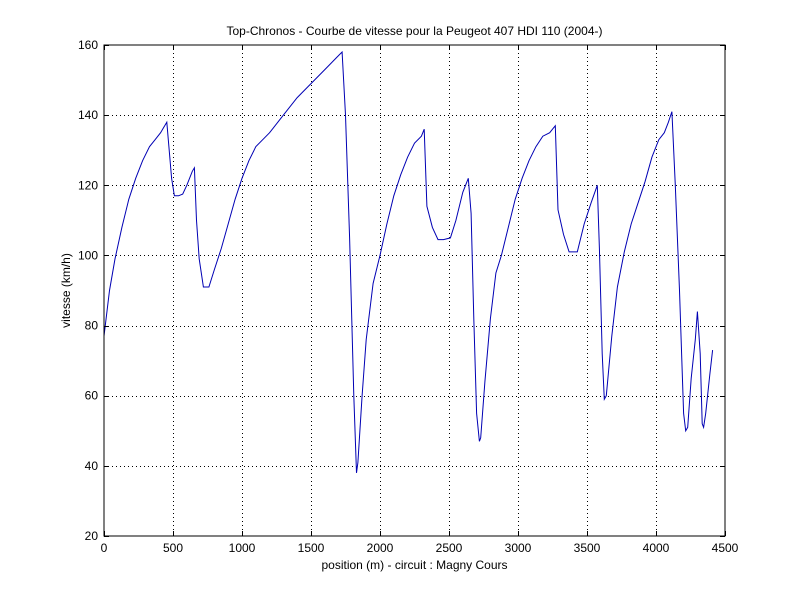  I want to click on x-tick-label: 4500, so click(725, 548).